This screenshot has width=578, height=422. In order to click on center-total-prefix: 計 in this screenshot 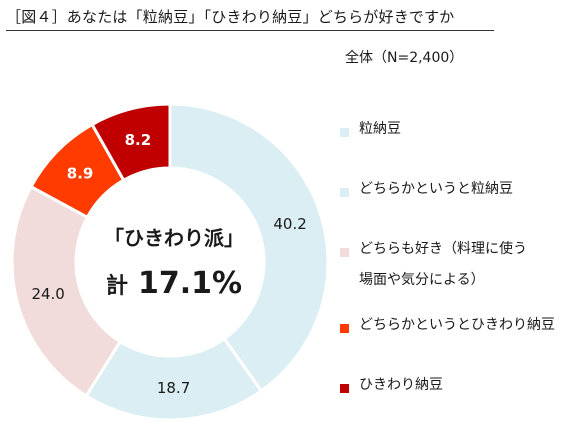, I will do `click(116, 286)`.